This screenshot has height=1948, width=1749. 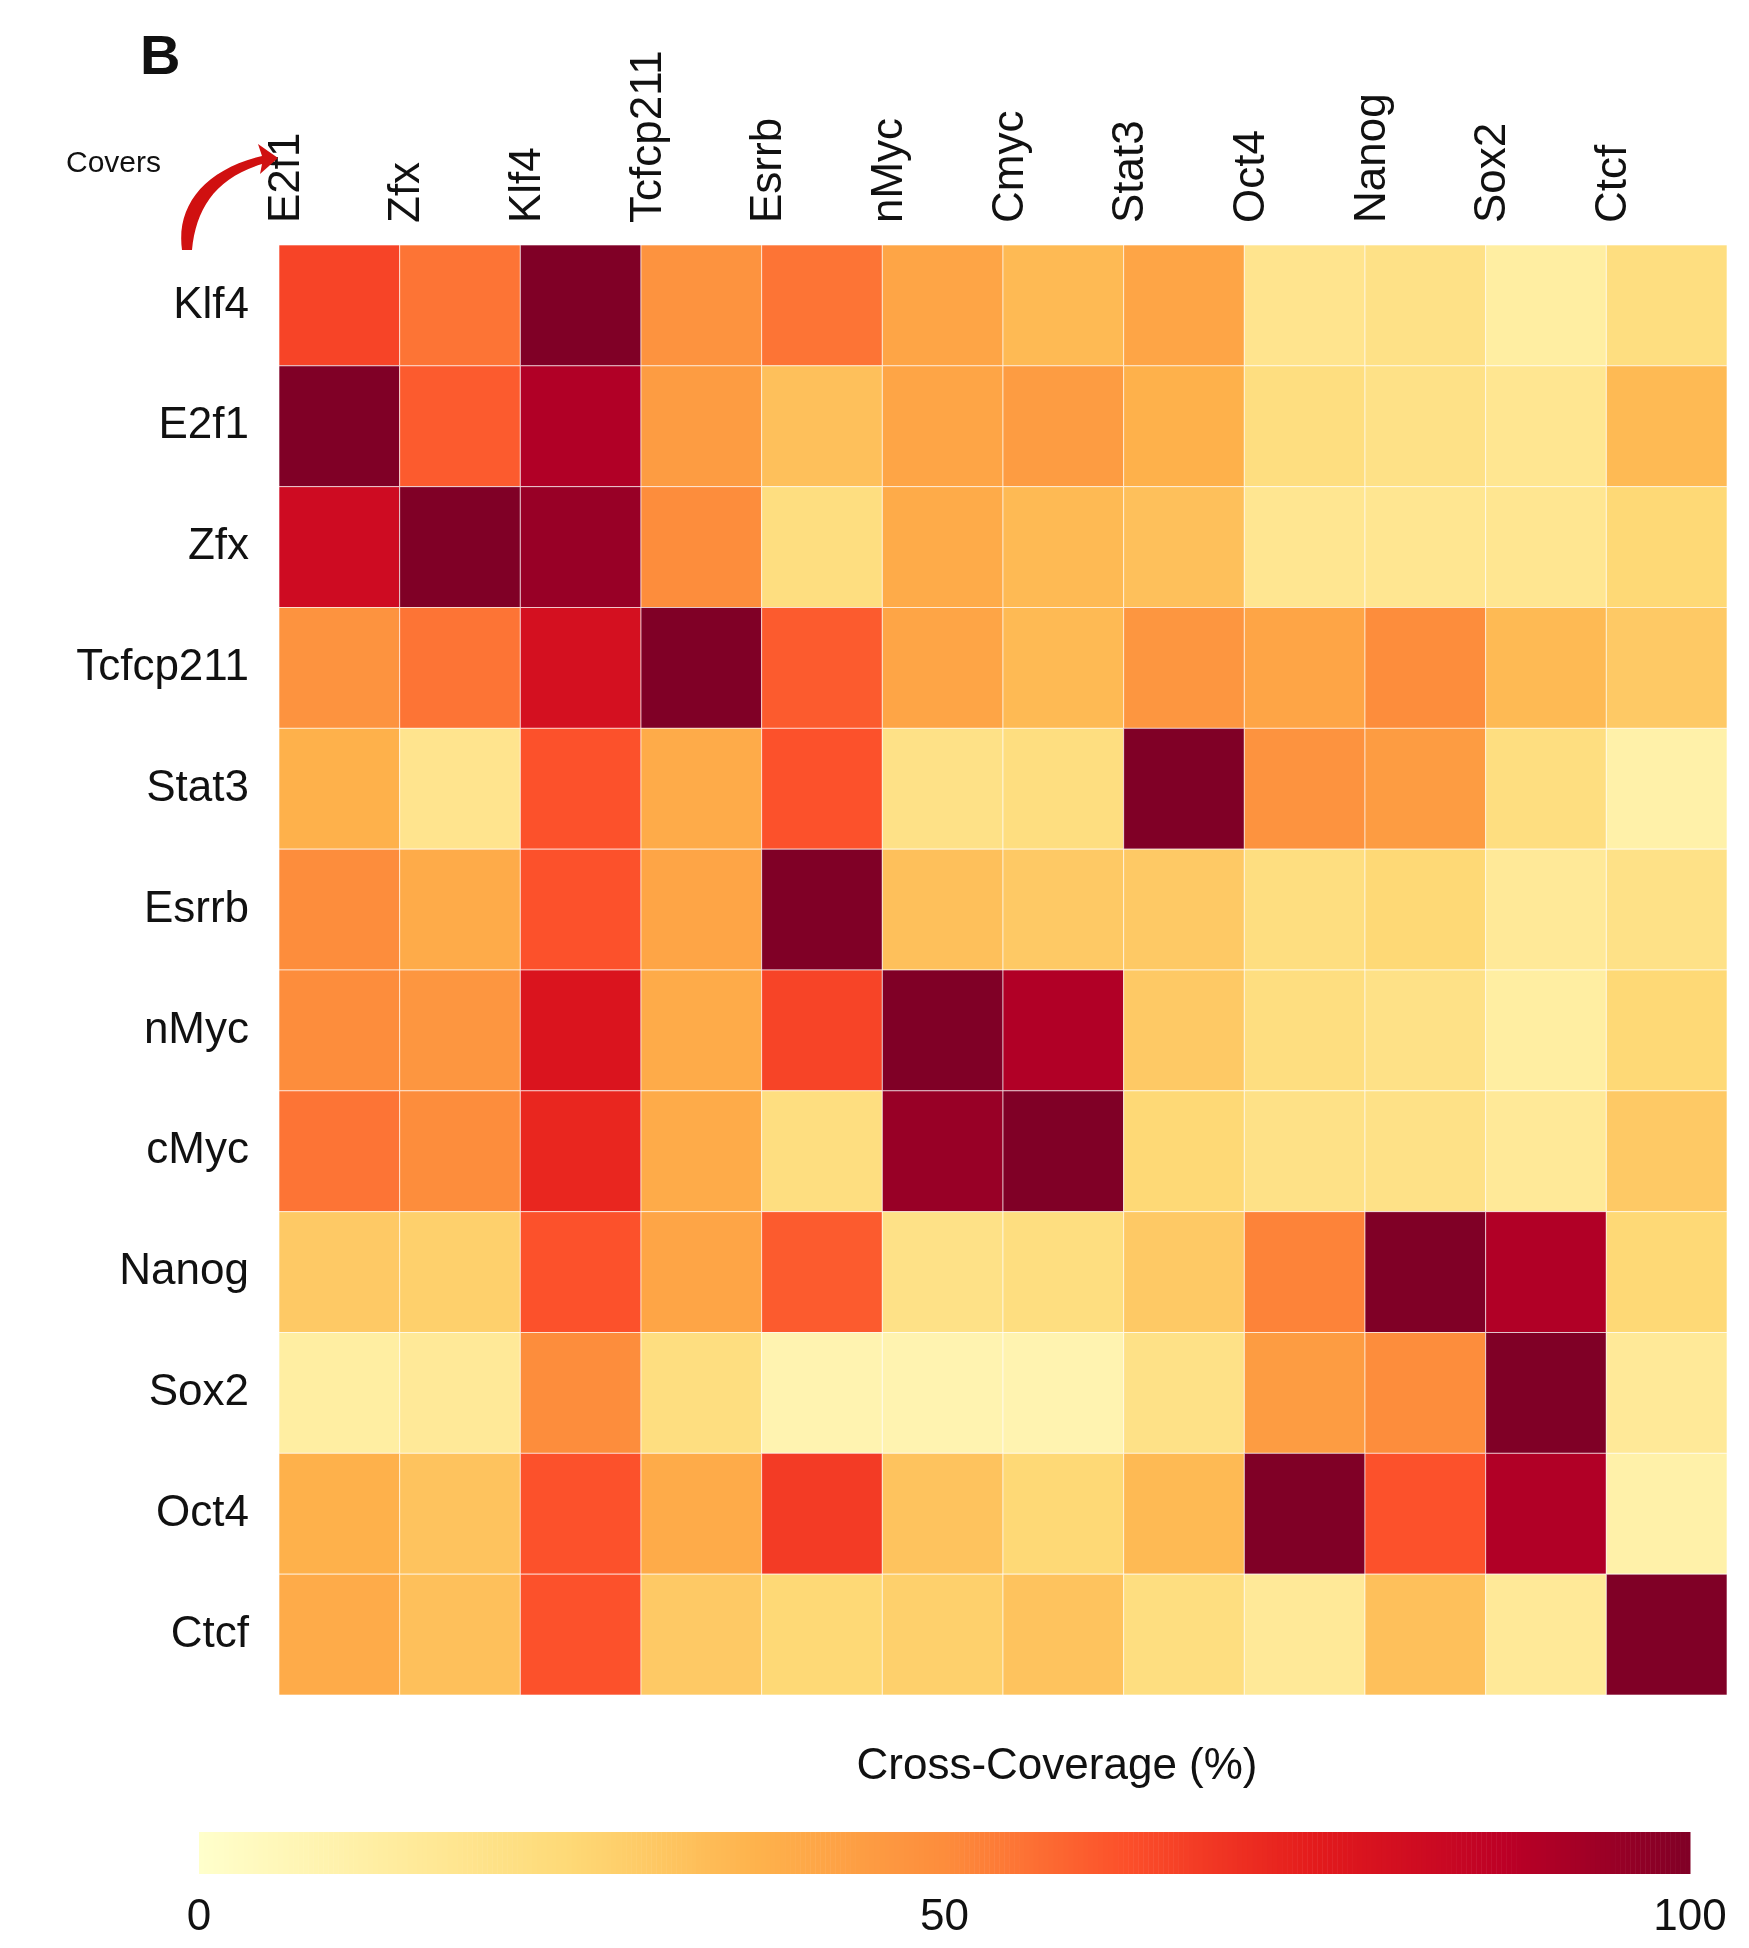 I want to click on x-tick-label: nMyc, so click(x=887, y=170).